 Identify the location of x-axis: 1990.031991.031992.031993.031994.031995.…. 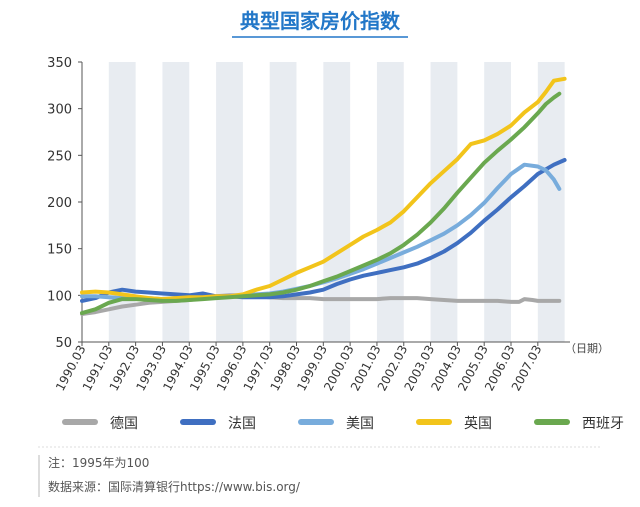
(298, 367).